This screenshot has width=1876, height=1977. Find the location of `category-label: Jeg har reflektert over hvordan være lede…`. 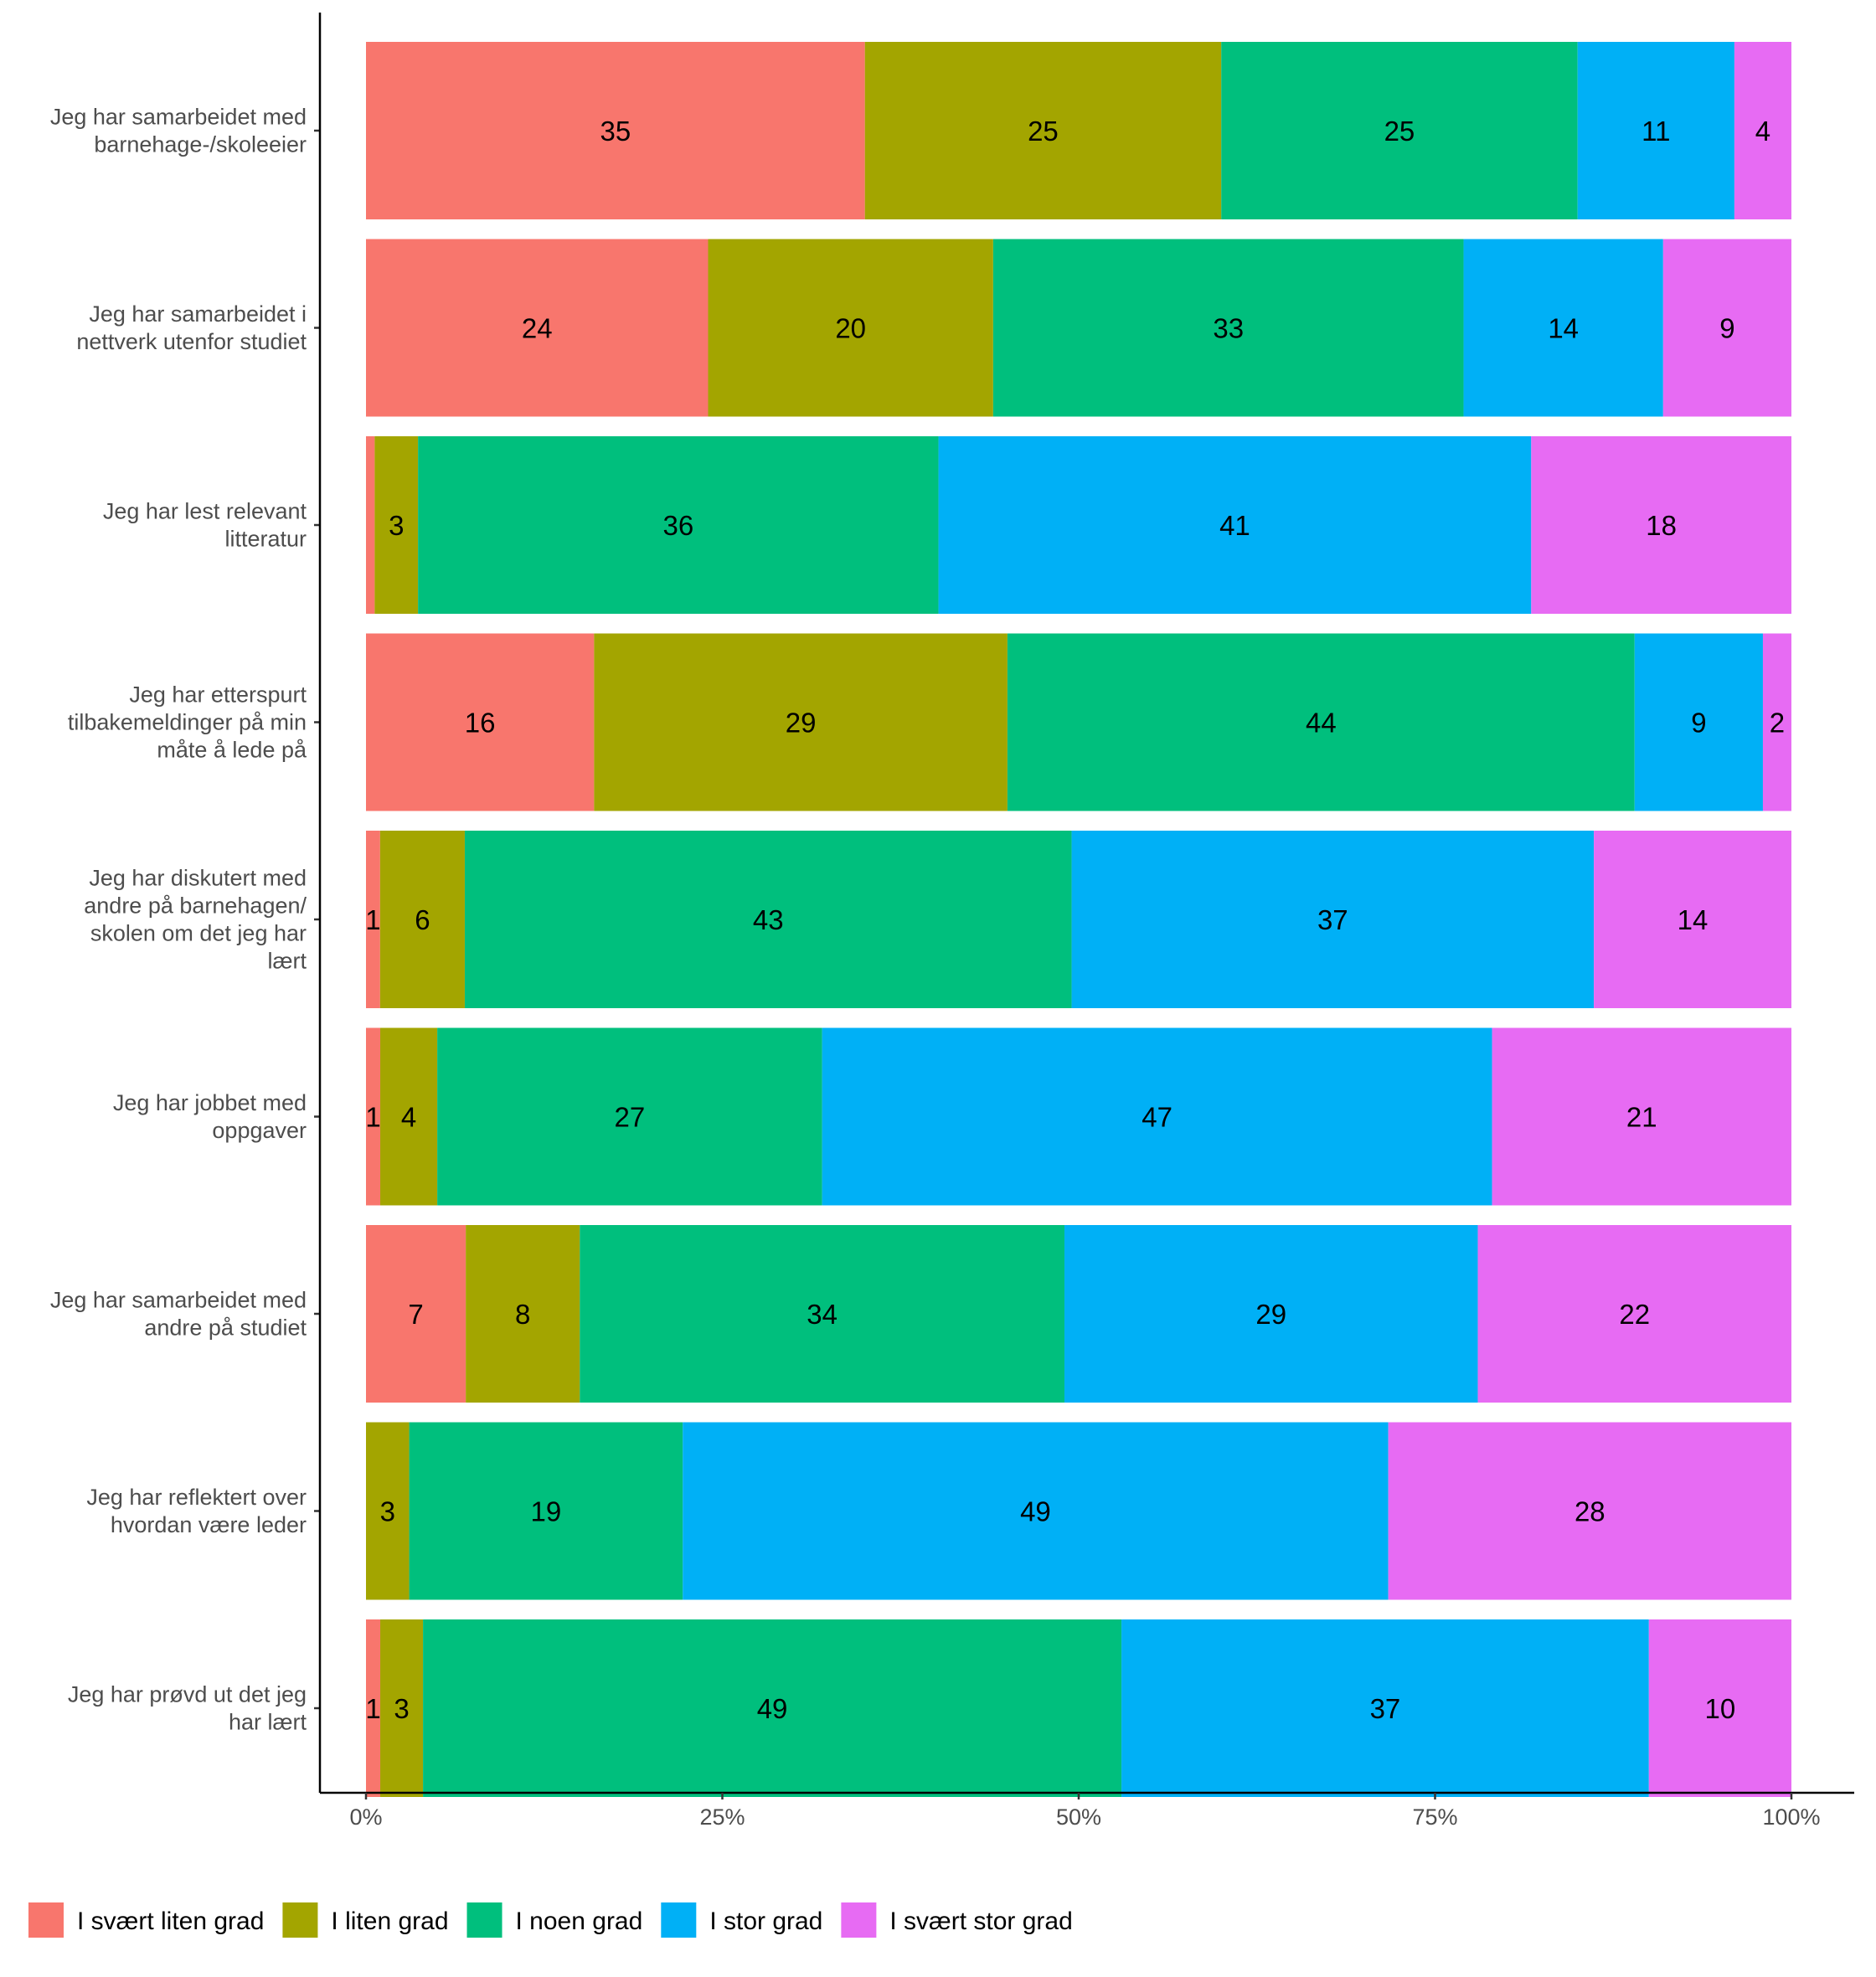

category-label: Jeg har reflektert over hvordan være lede… is located at coordinates (196, 1511).